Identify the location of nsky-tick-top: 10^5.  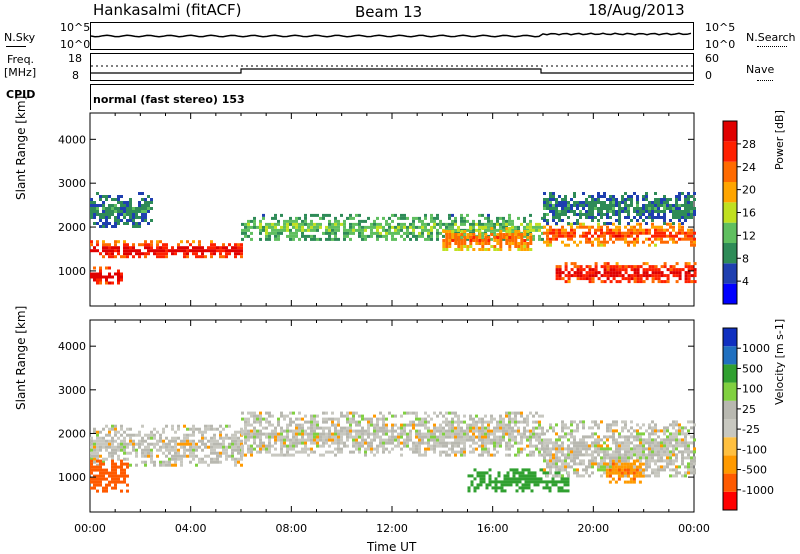
(75, 27).